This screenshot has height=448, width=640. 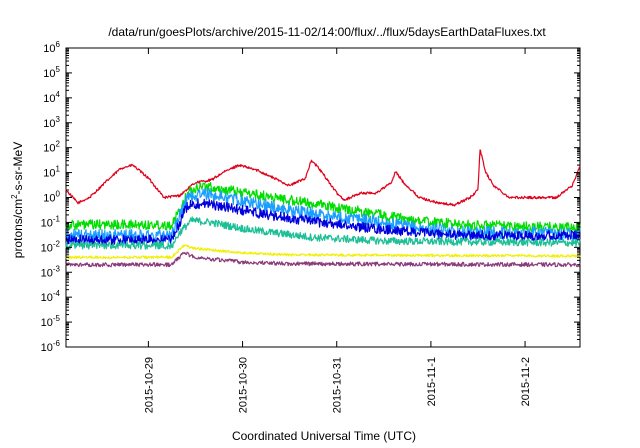 What do you see at coordinates (57, 218) in the screenshot?
I see `y-tick-exp: -1` at bounding box center [57, 218].